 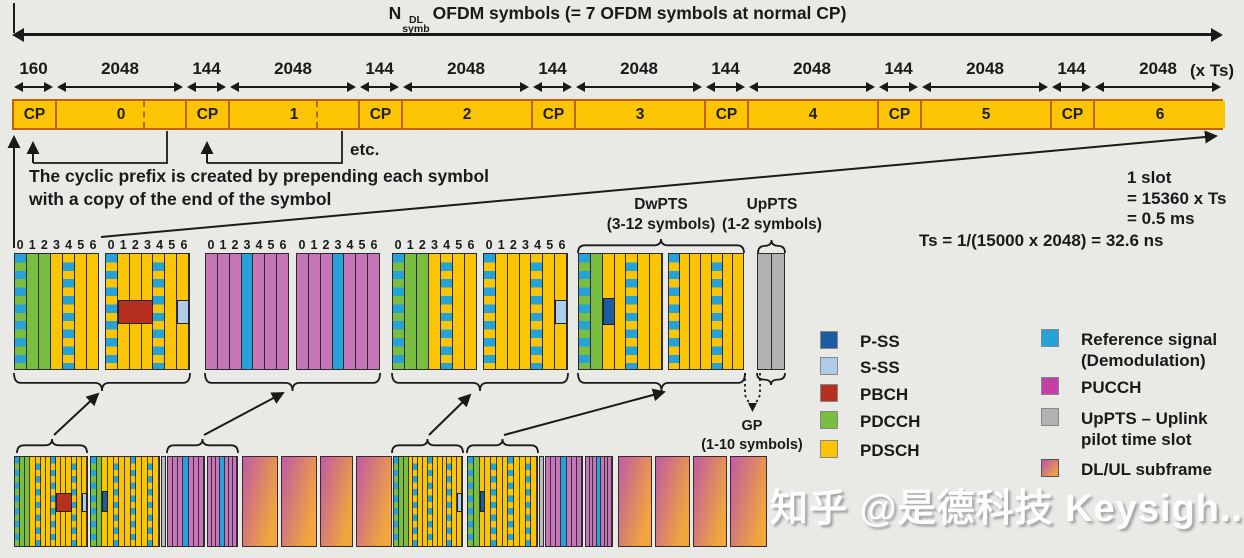 What do you see at coordinates (202, 446) in the screenshot?
I see `overbrace-frame-ul-subframe` at bounding box center [202, 446].